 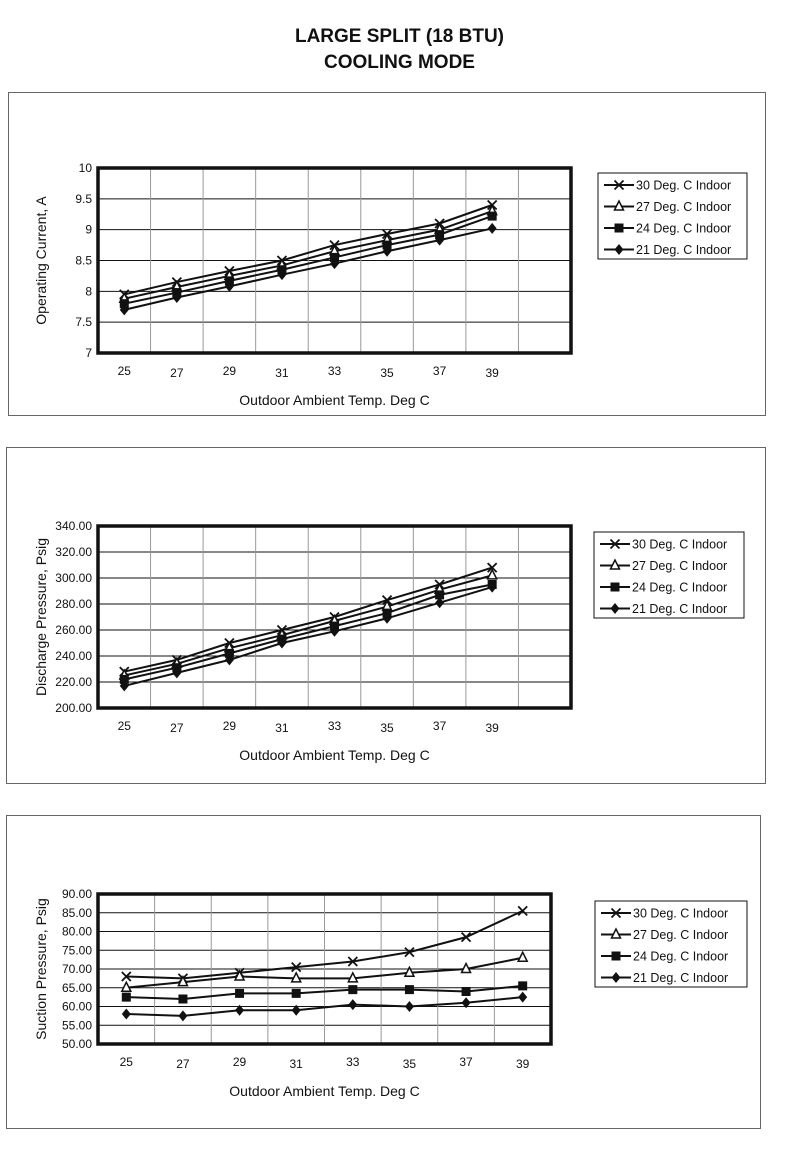 What do you see at coordinates (308, 269) in the screenshot?
I see `series-line-diamond` at bounding box center [308, 269].